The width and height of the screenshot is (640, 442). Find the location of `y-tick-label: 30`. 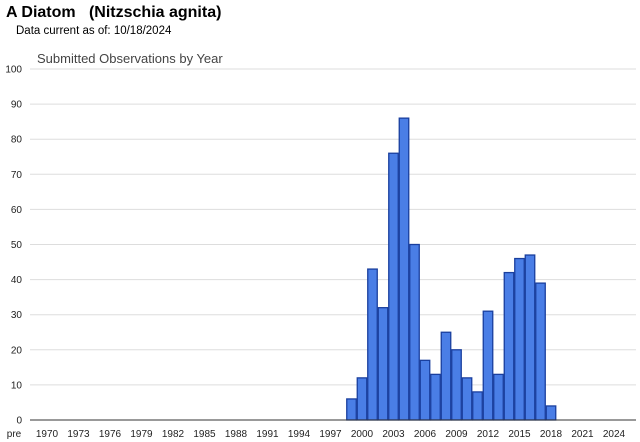

y-tick-label: 30 is located at coordinates (17, 315).